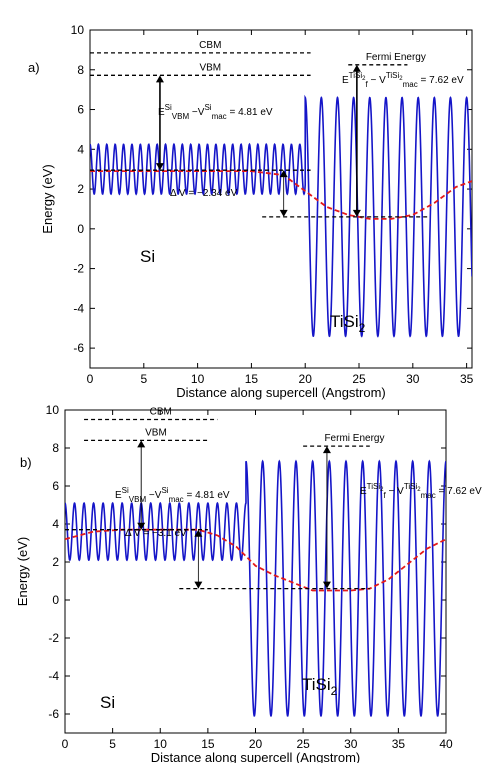  What do you see at coordinates (204, 193) in the screenshot?
I see `delta-v-label: Δ V = −2.34 eV` at bounding box center [204, 193].